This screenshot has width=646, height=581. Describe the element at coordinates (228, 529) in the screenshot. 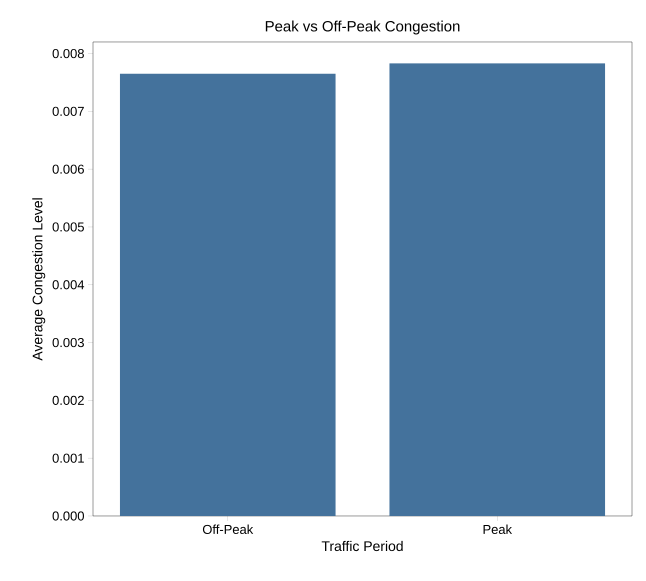

I see `x-tick-label: Off-Peak` at that location.